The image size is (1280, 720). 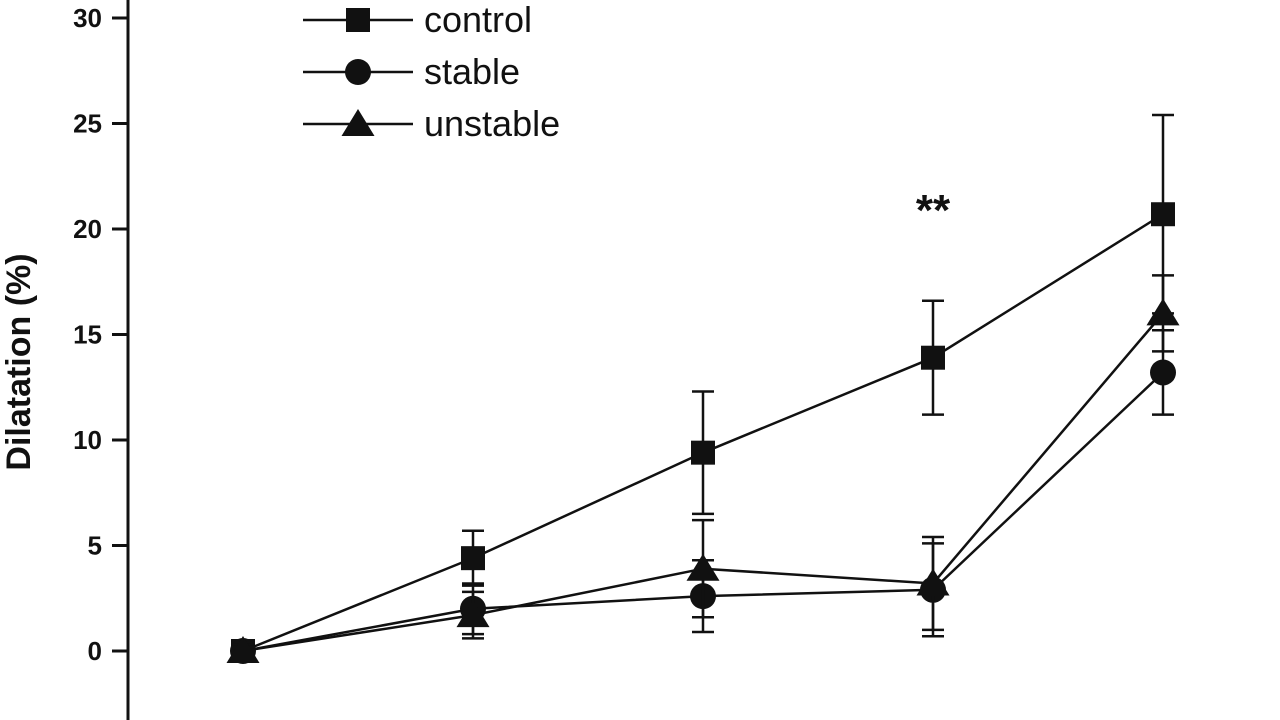 I want to click on y-tick-label: 25, so click(x=87, y=124).